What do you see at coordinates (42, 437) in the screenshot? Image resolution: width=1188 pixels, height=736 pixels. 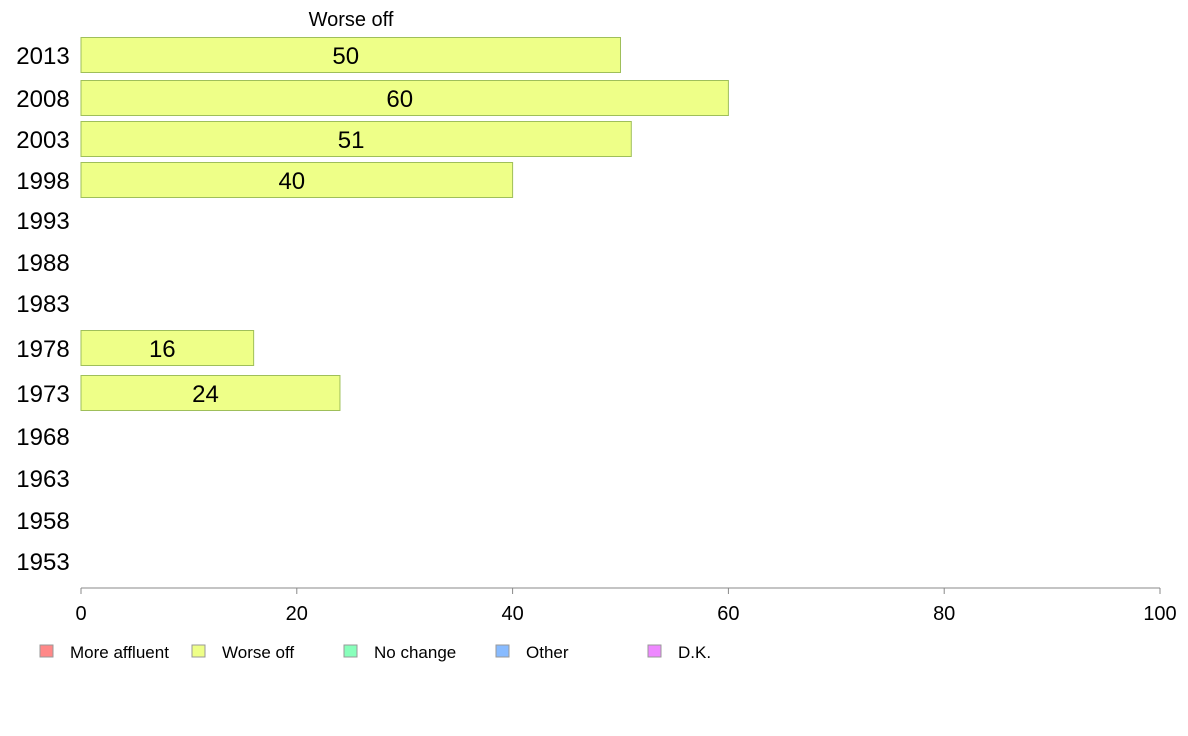 I see `category-label: 1968` at bounding box center [42, 437].